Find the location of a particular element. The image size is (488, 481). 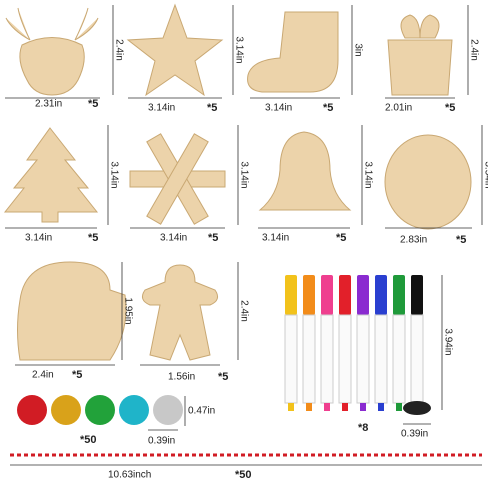

tree is located at coordinates (51, 175).